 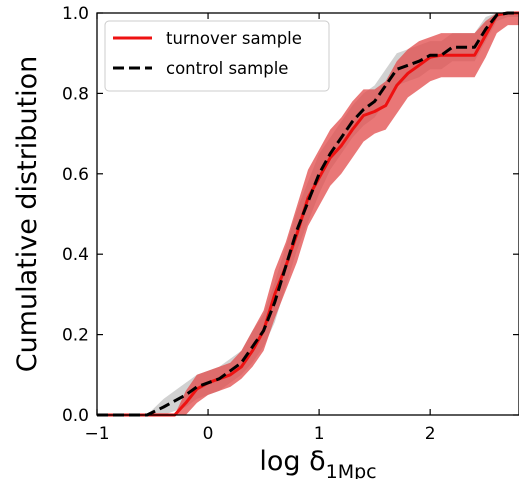 I want to click on x-axis-label: log δ1Mpc, so click(x=317, y=462).